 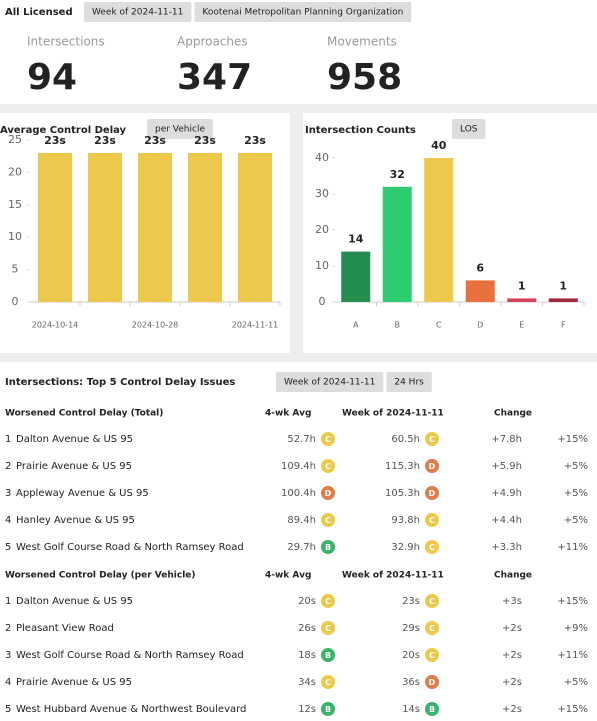 What do you see at coordinates (360, 130) in the screenshot?
I see `chart-title: Intersection Counts` at bounding box center [360, 130].